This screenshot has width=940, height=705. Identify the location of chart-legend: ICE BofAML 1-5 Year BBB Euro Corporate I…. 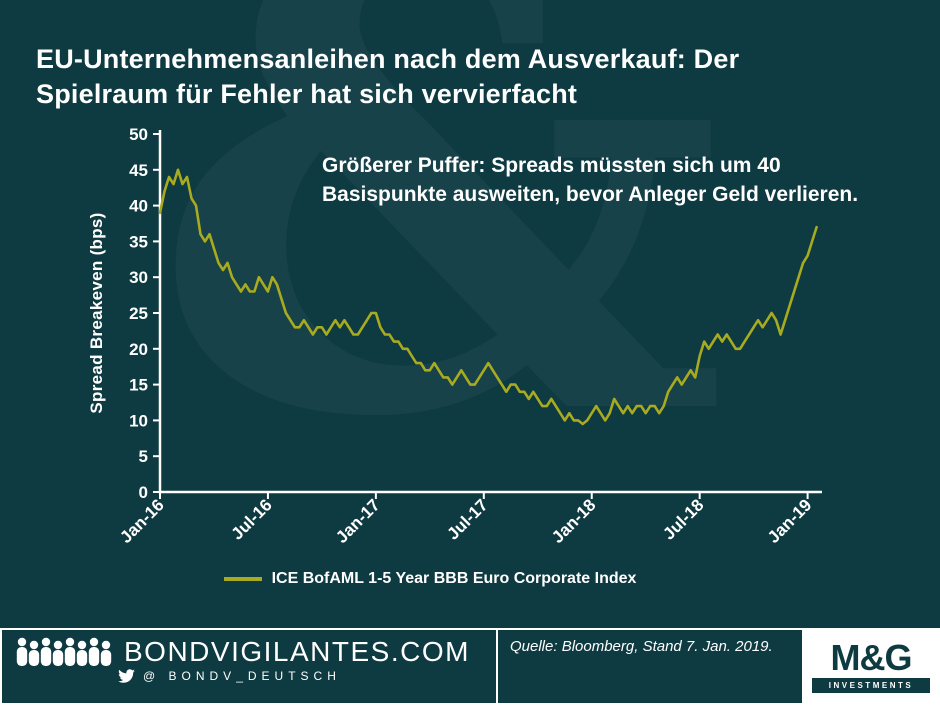
(430, 579).